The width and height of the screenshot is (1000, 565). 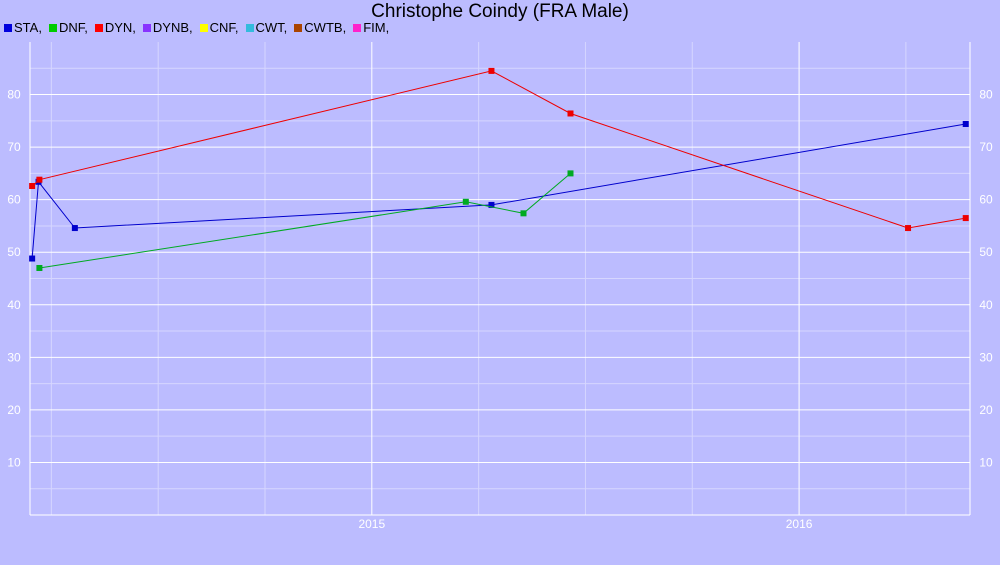 What do you see at coordinates (325, 27) in the screenshot?
I see `legend-label: CWTB,` at bounding box center [325, 27].